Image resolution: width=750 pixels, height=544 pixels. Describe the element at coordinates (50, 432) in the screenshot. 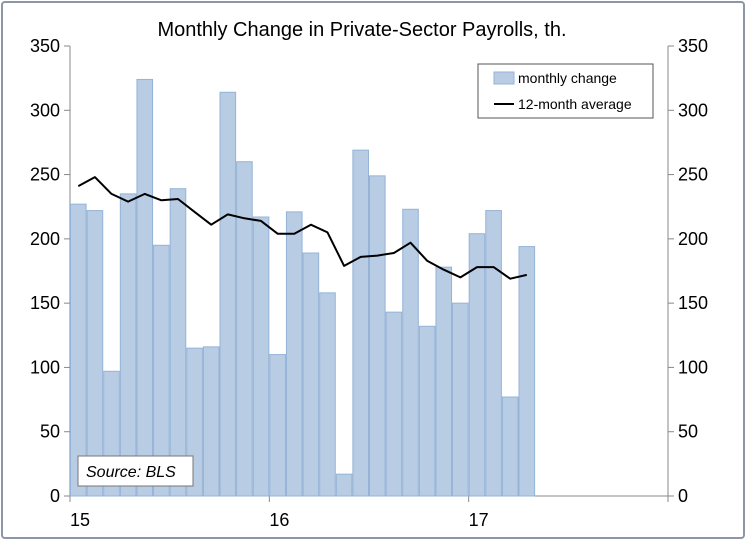

I see `y-tick-label-left: 50` at that location.